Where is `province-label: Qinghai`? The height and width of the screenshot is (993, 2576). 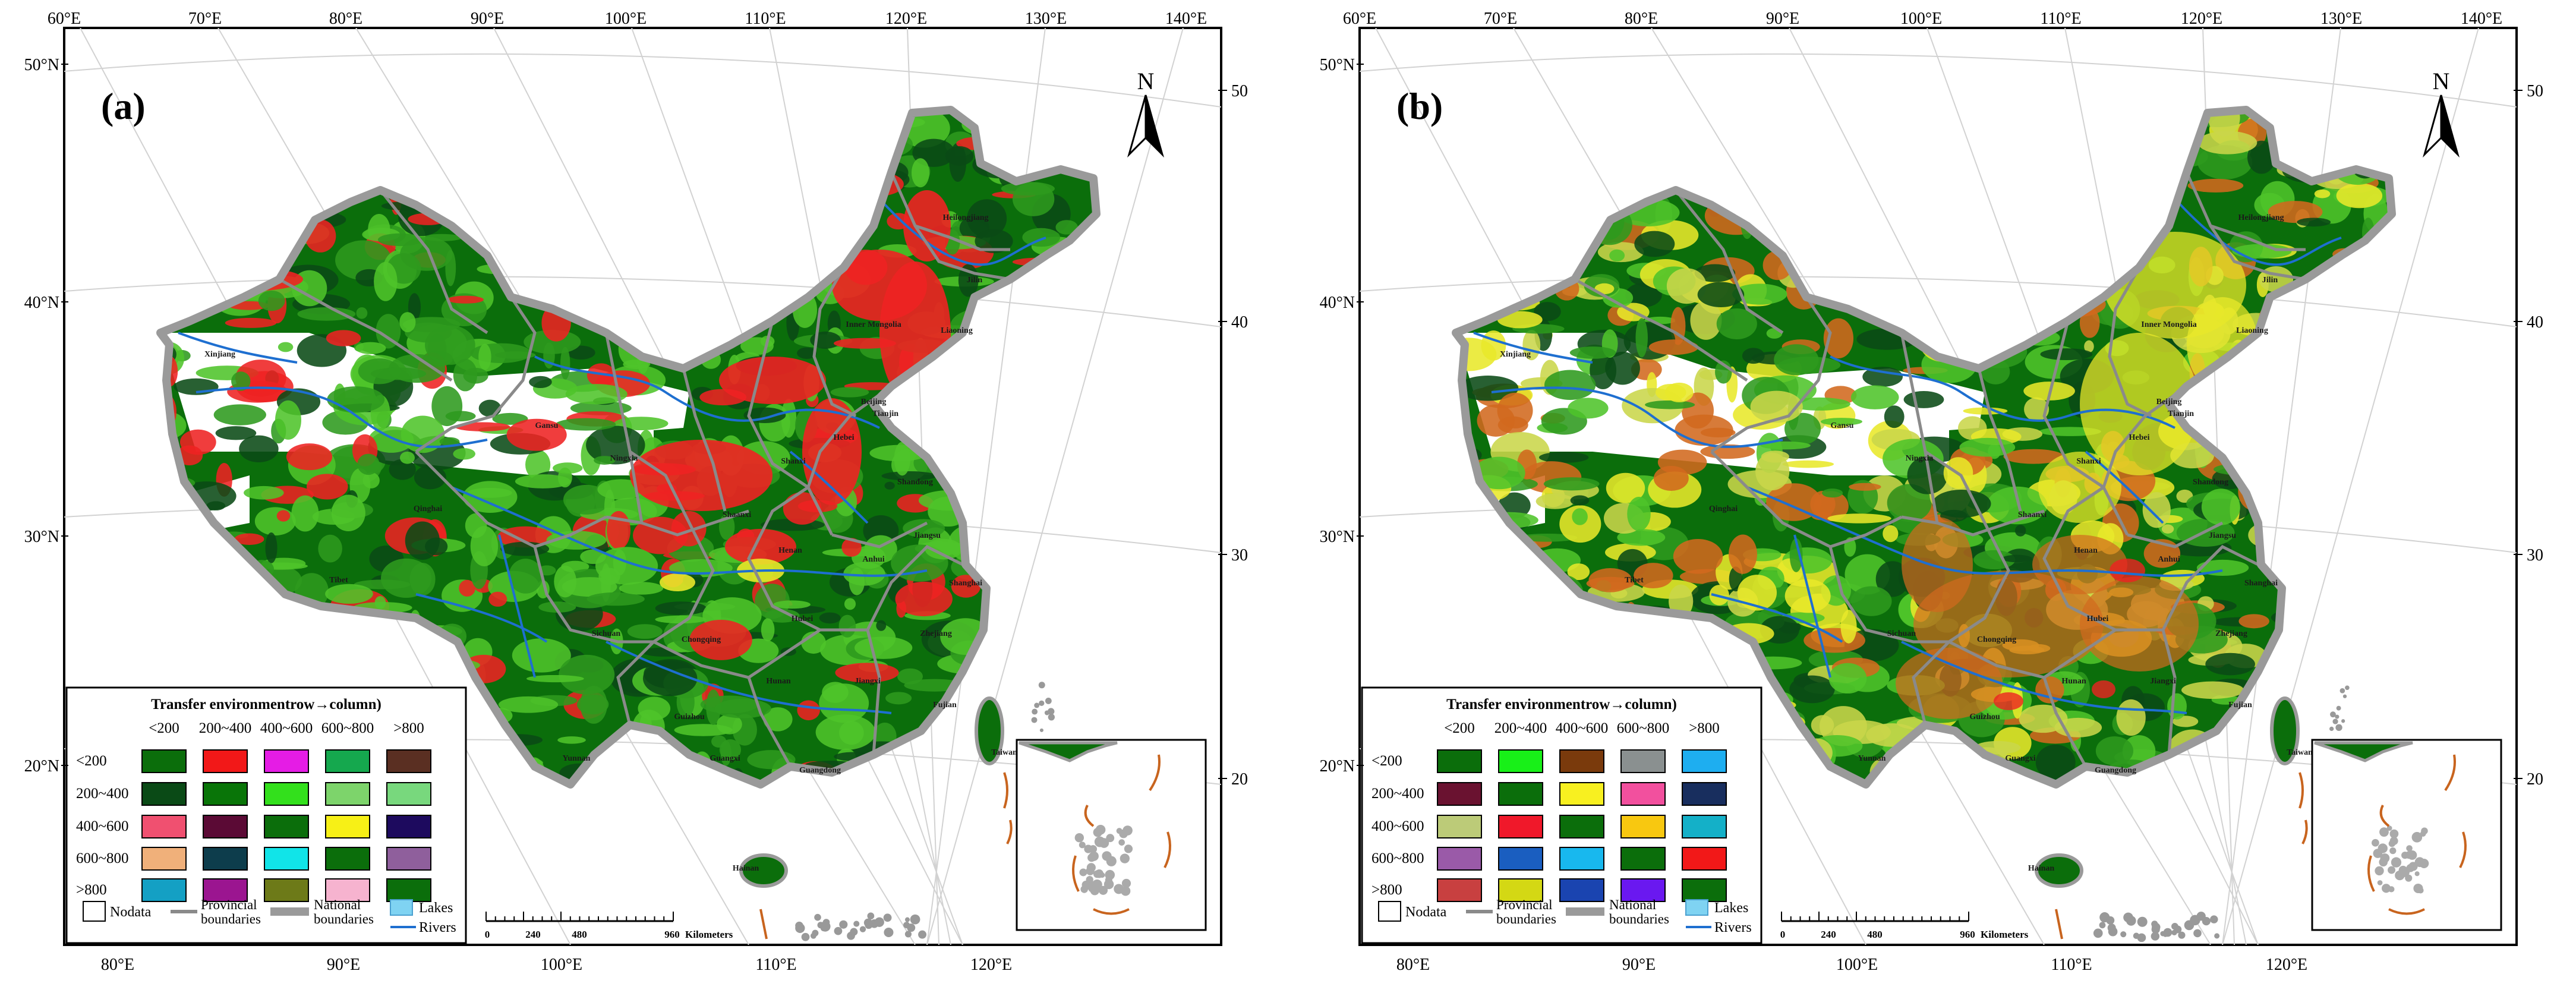 province-label: Qinghai is located at coordinates (428, 509).